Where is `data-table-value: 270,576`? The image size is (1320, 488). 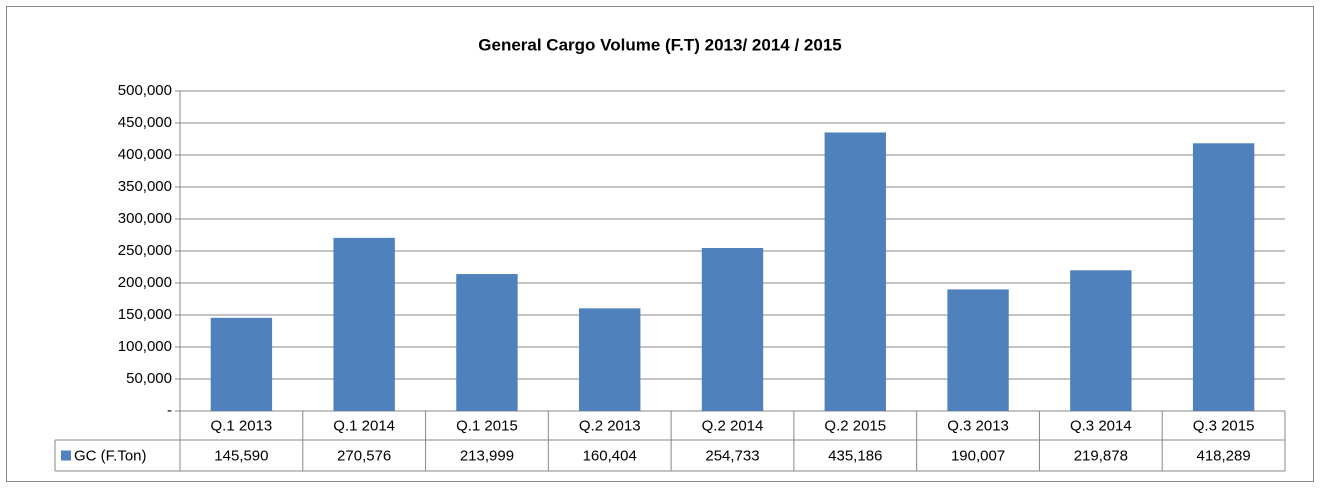
data-table-value: 270,576 is located at coordinates (364, 455).